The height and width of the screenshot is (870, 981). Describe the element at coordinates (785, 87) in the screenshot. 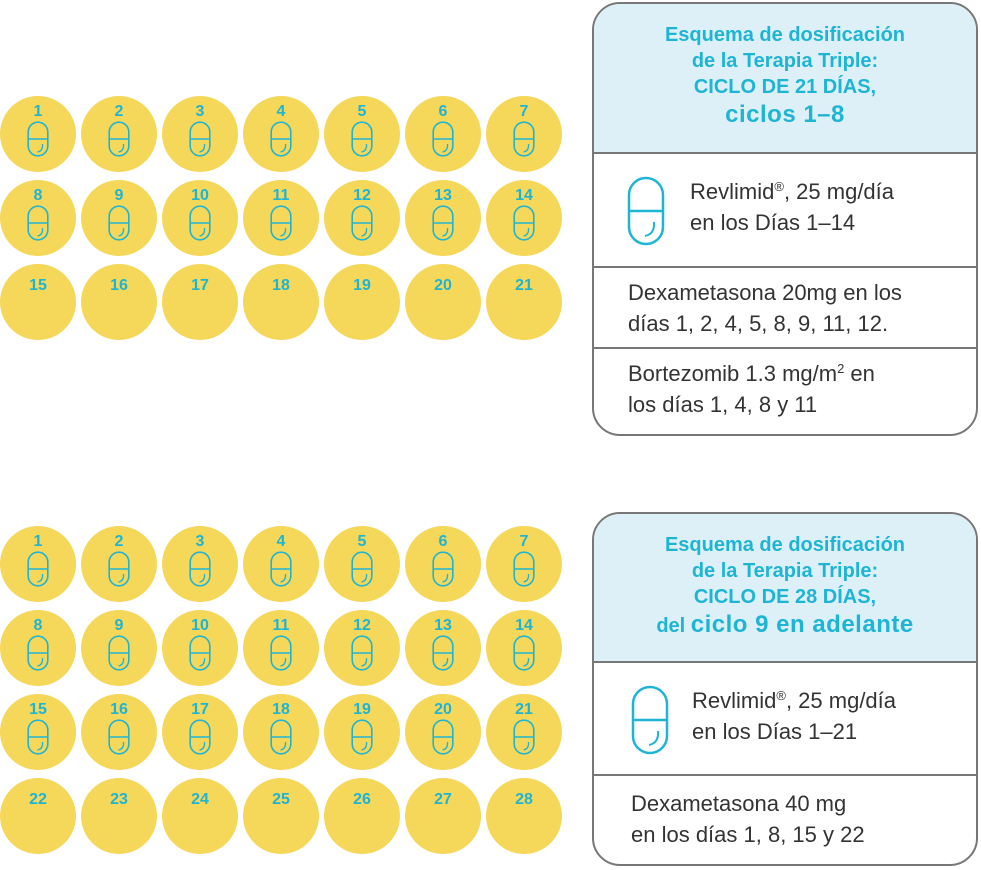

I see `panel-title-line3: CICLO DE 21 DÍAS,` at that location.